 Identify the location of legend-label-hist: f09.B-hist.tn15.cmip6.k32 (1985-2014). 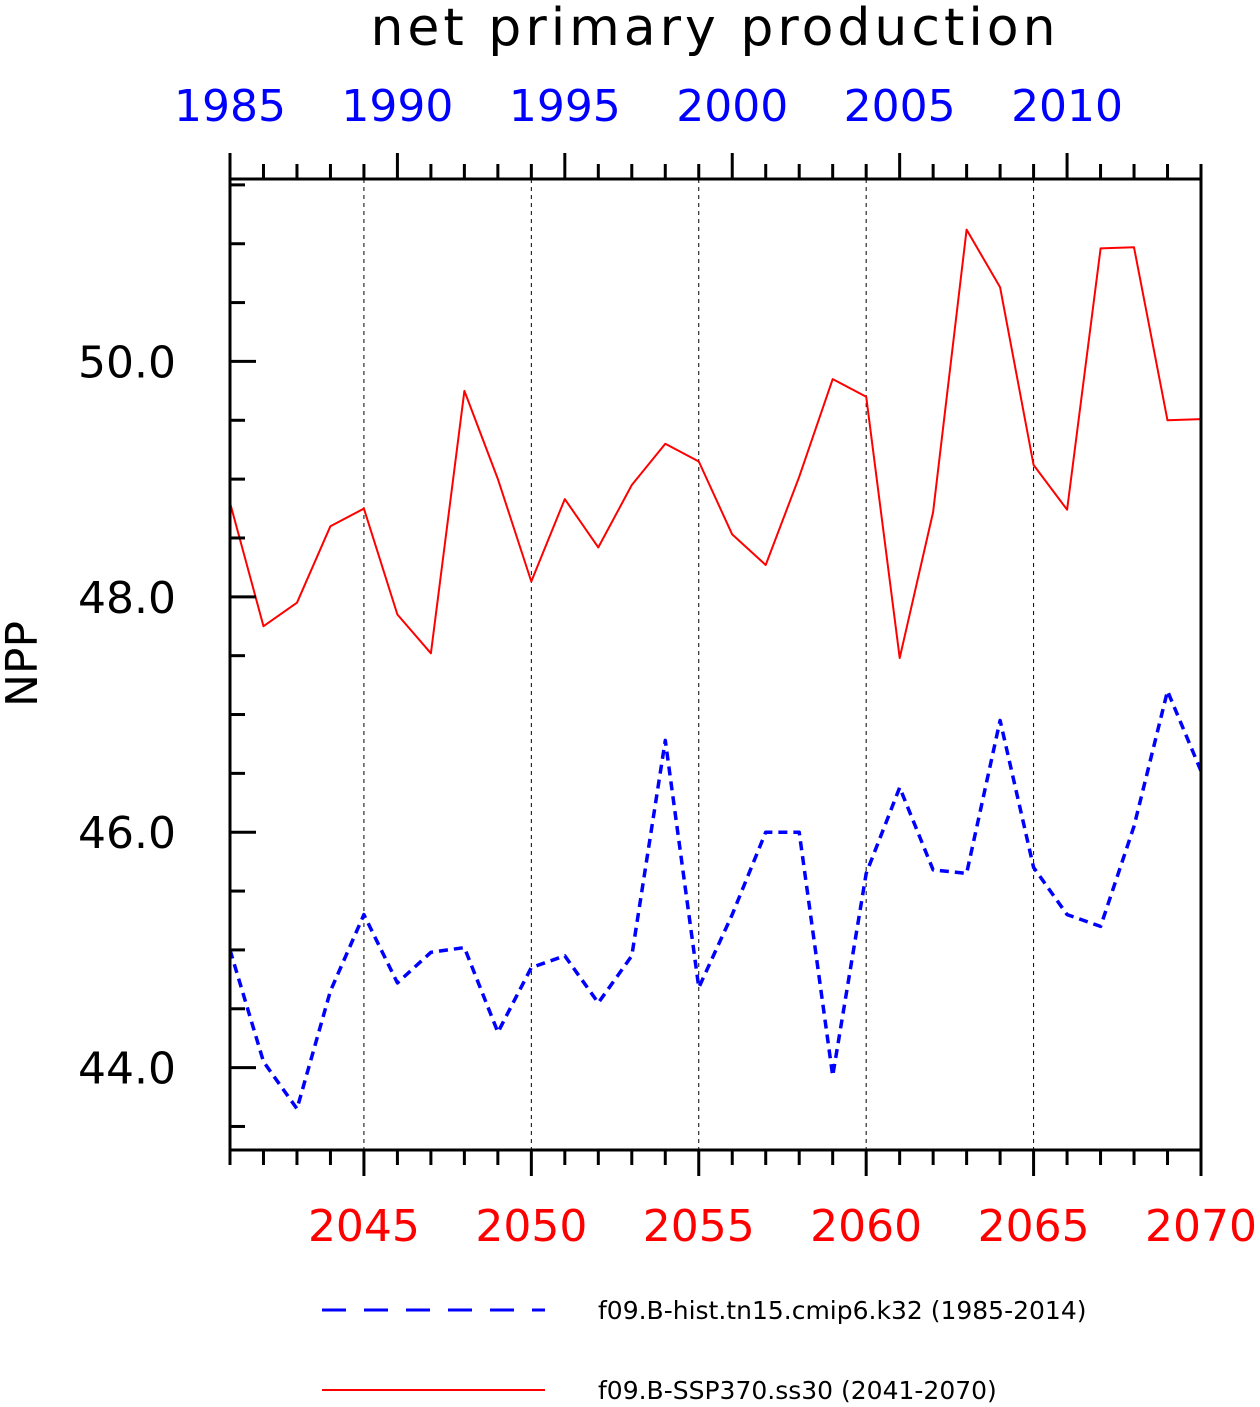
(842, 1310).